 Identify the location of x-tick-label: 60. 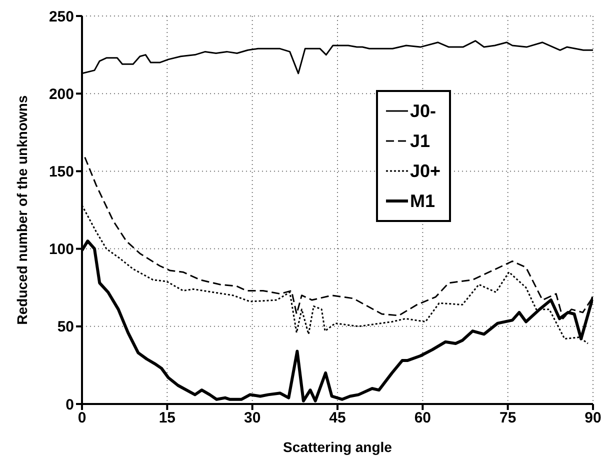
(423, 418).